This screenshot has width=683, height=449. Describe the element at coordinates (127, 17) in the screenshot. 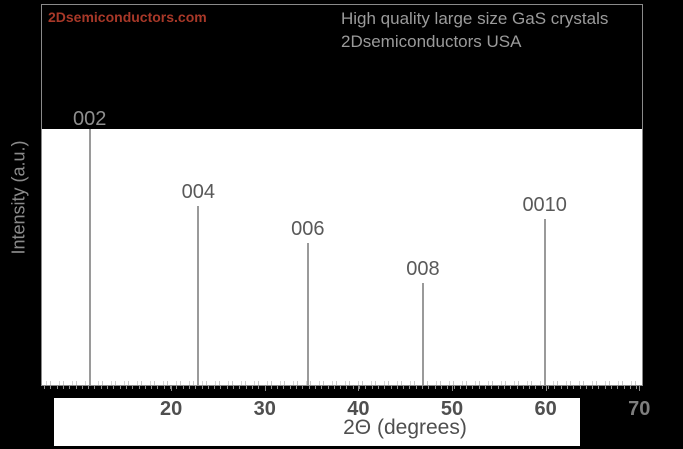

I see `brand-watermark: 2Dsemiconductors.com` at that location.